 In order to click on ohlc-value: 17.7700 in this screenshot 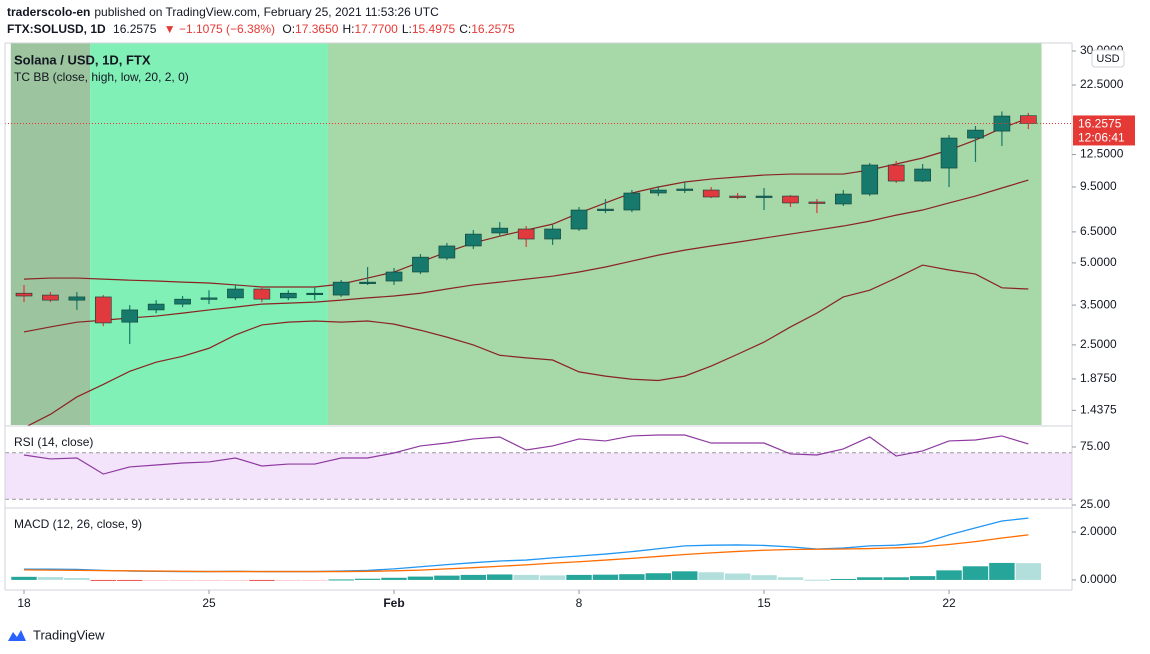, I will do `click(376, 29)`.